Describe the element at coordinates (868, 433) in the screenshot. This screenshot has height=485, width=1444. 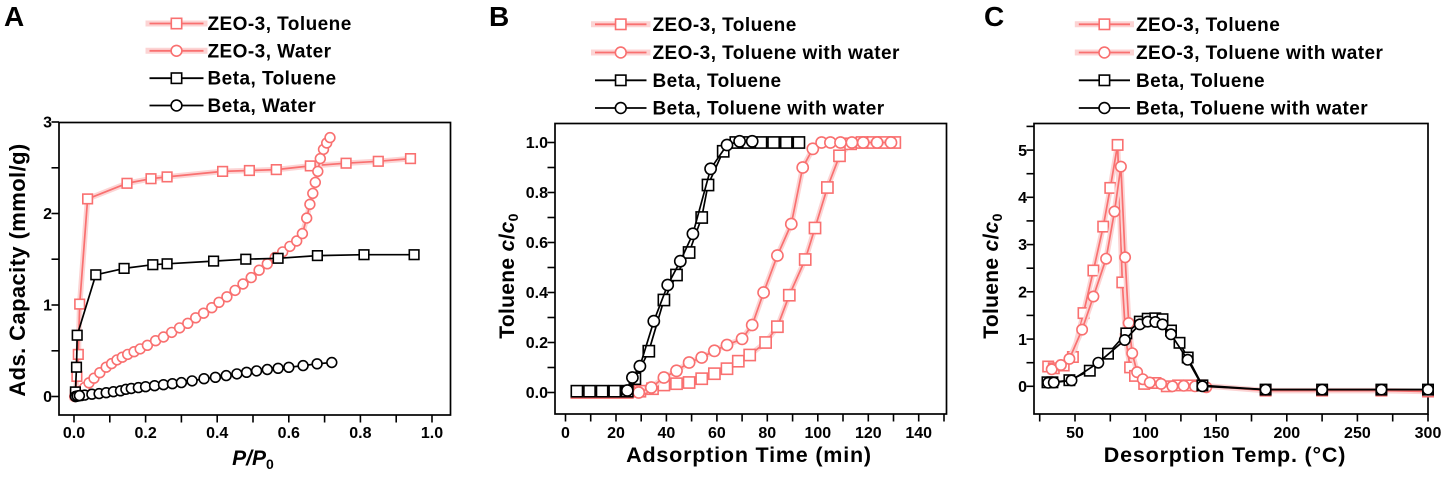
I see `svg-text: 120` at that location.